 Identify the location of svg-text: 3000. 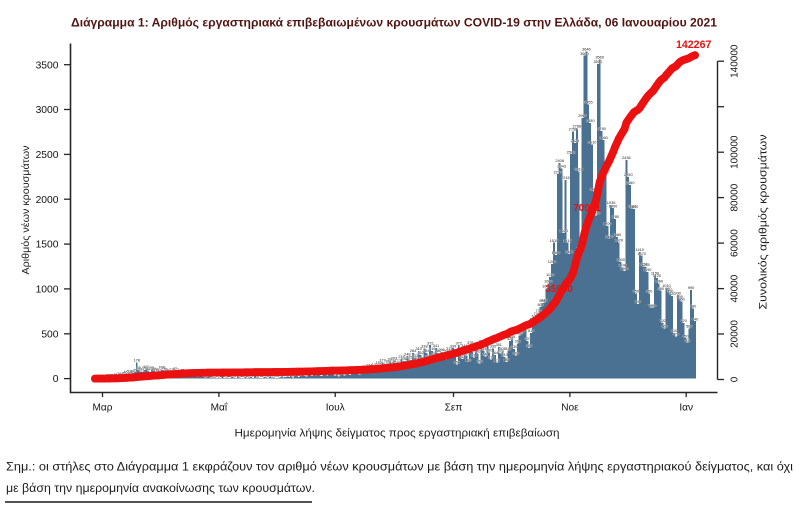
(47, 110).